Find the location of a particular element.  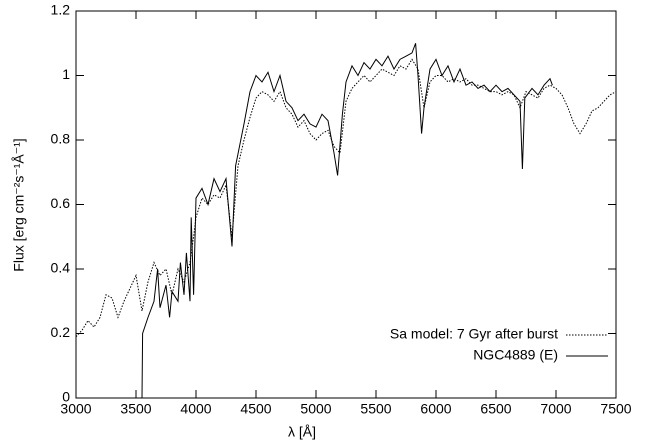

x-tick-label: 6500 is located at coordinates (495, 409).